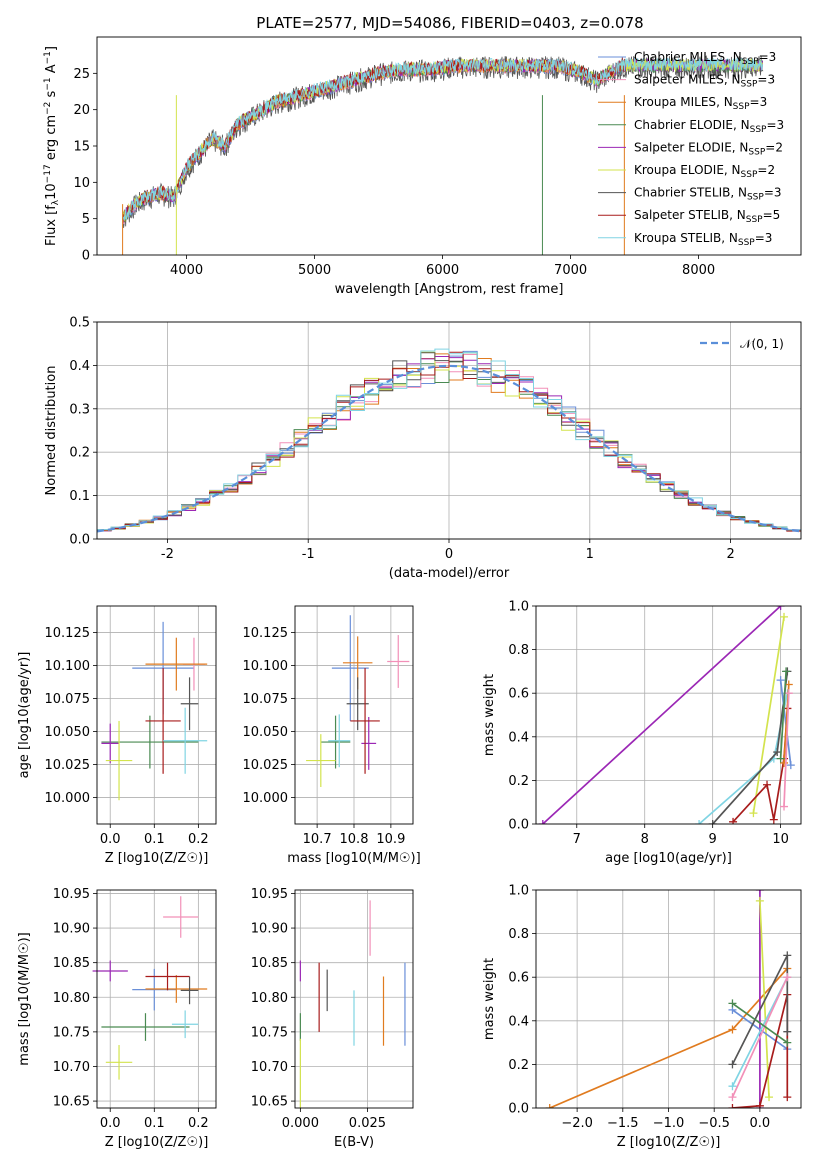  I want to click on age_vs_Z-ylabel: age [log10(age/yr)], so click(24, 715).